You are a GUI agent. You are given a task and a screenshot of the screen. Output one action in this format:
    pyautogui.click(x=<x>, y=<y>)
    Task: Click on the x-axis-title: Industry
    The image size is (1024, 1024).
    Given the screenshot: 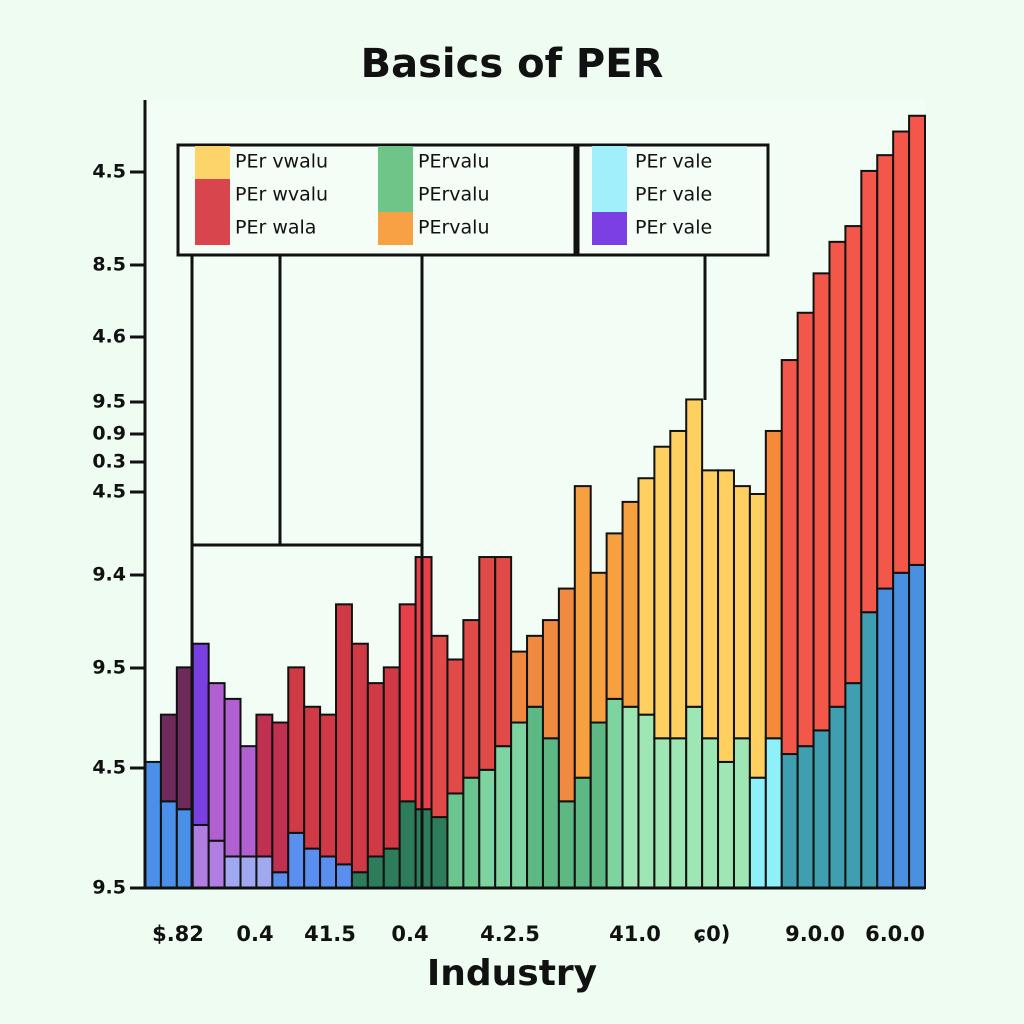 What is the action you would take?
    pyautogui.click(x=512, y=973)
    